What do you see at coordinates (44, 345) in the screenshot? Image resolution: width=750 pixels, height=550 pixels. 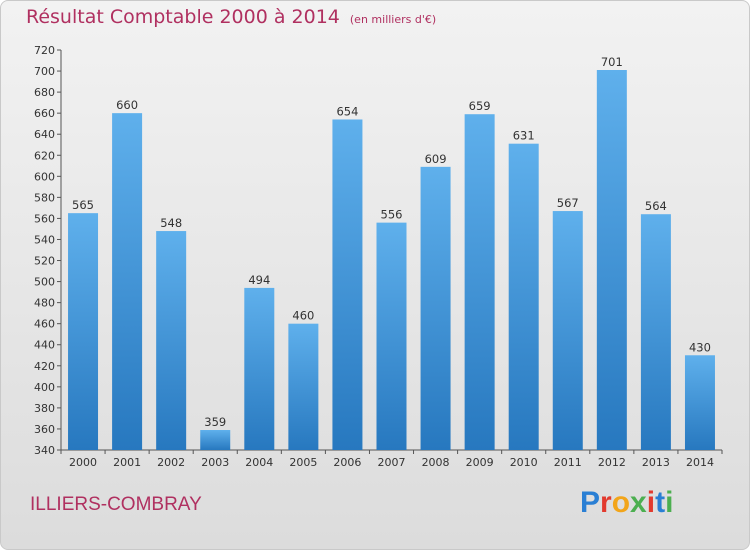 I see `y-tick-label: 440` at bounding box center [44, 345].